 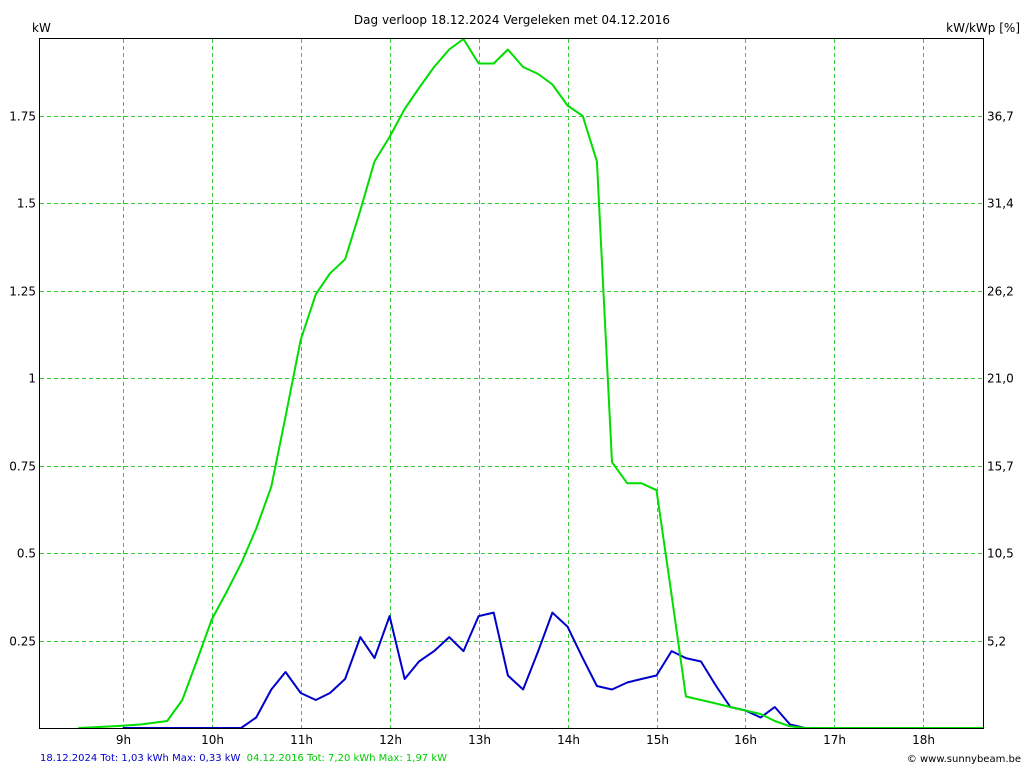 What do you see at coordinates (1000, 292) in the screenshot?
I see `y-tick-label-right: 26,2` at bounding box center [1000, 292].